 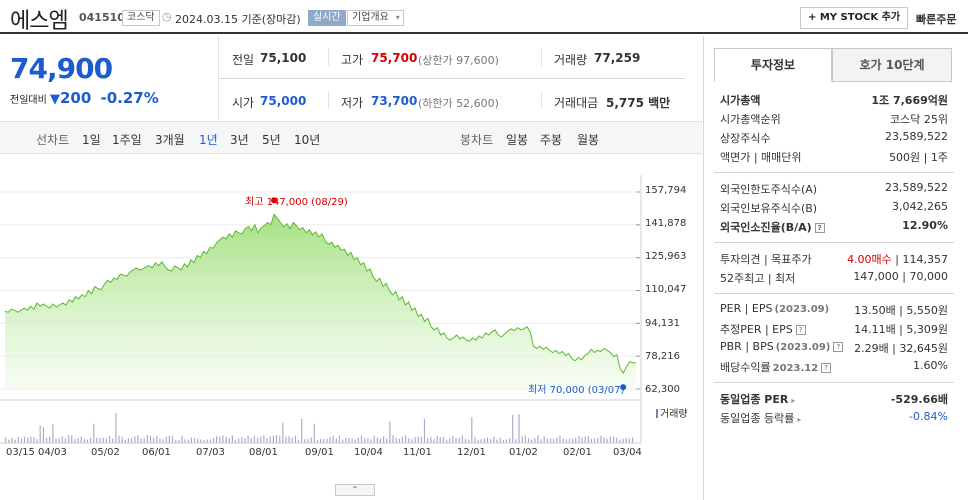 What do you see at coordinates (834, 279) in the screenshot?
I see `info-row: 52주최고 | 최저 147,000 | 70,000` at bounding box center [834, 279].